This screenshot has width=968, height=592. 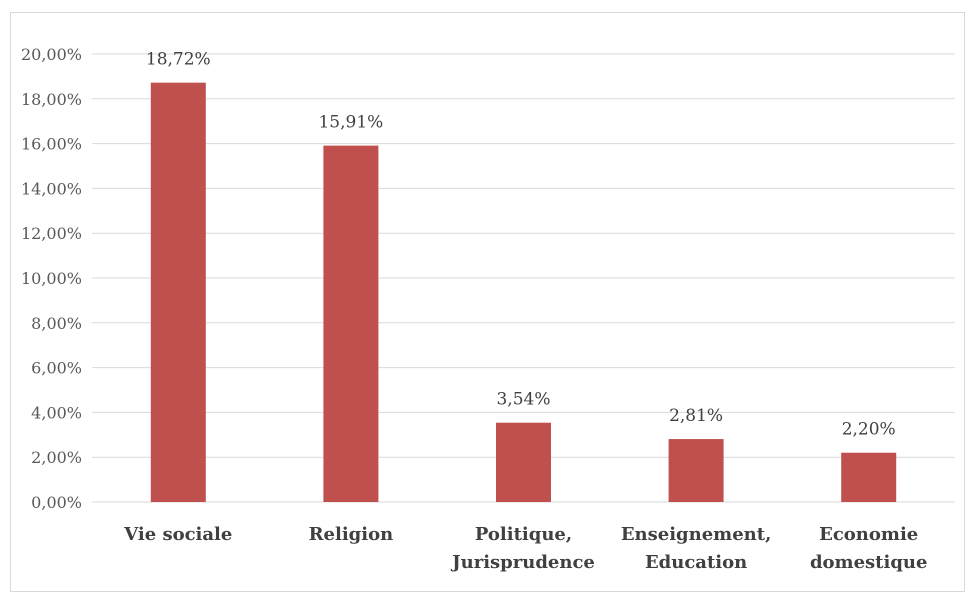 I want to click on y-tick-label: 2,00%, so click(x=56, y=457).